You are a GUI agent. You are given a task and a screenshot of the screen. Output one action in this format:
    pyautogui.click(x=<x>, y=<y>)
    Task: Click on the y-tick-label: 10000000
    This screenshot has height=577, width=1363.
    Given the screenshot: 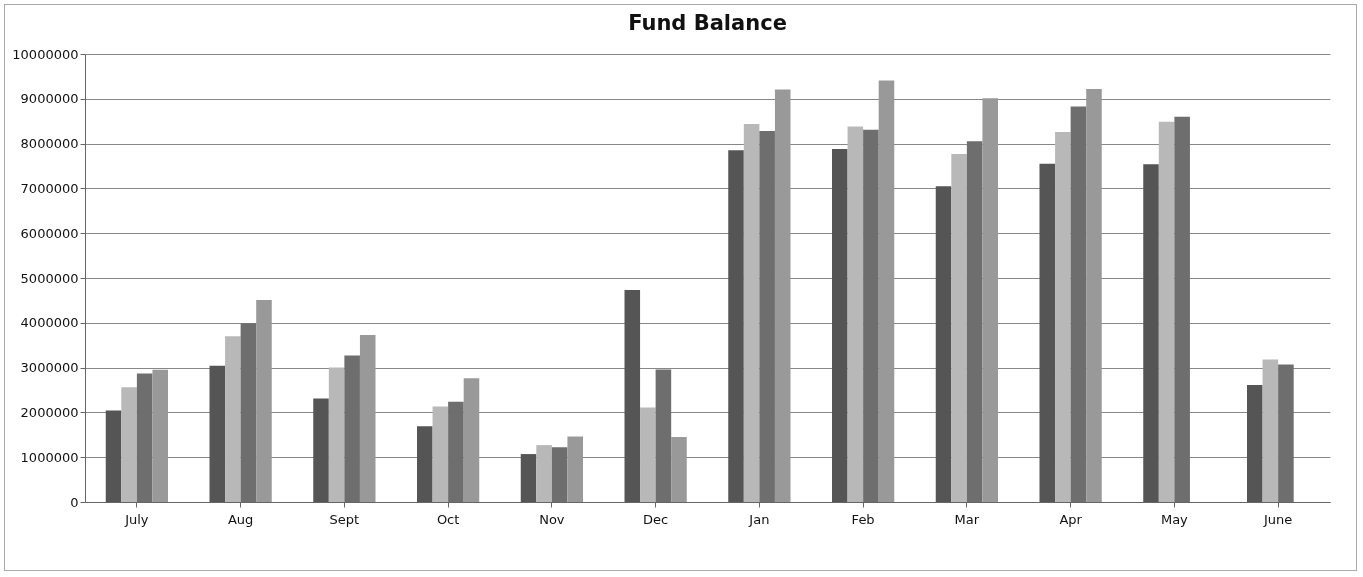 What is the action you would take?
    pyautogui.click(x=45, y=54)
    